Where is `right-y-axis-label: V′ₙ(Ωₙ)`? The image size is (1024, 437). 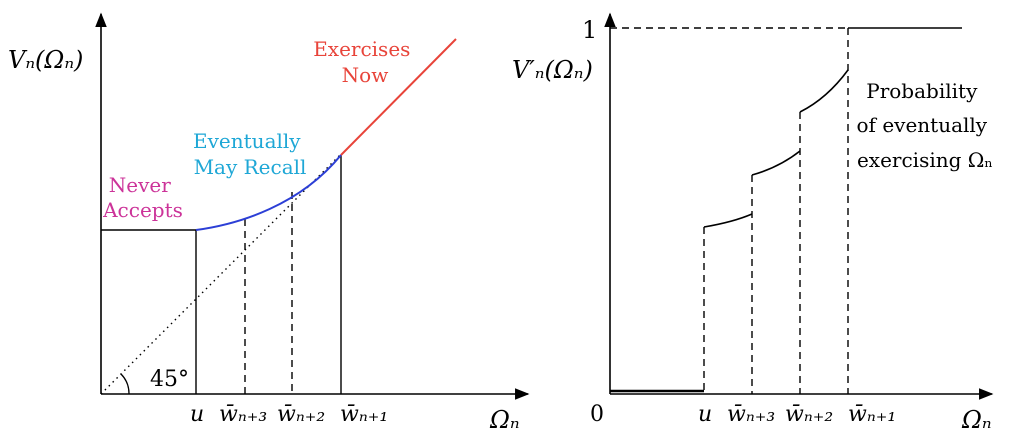 right-y-axis-label: V′ₙ(Ωₙ) is located at coordinates (552, 70).